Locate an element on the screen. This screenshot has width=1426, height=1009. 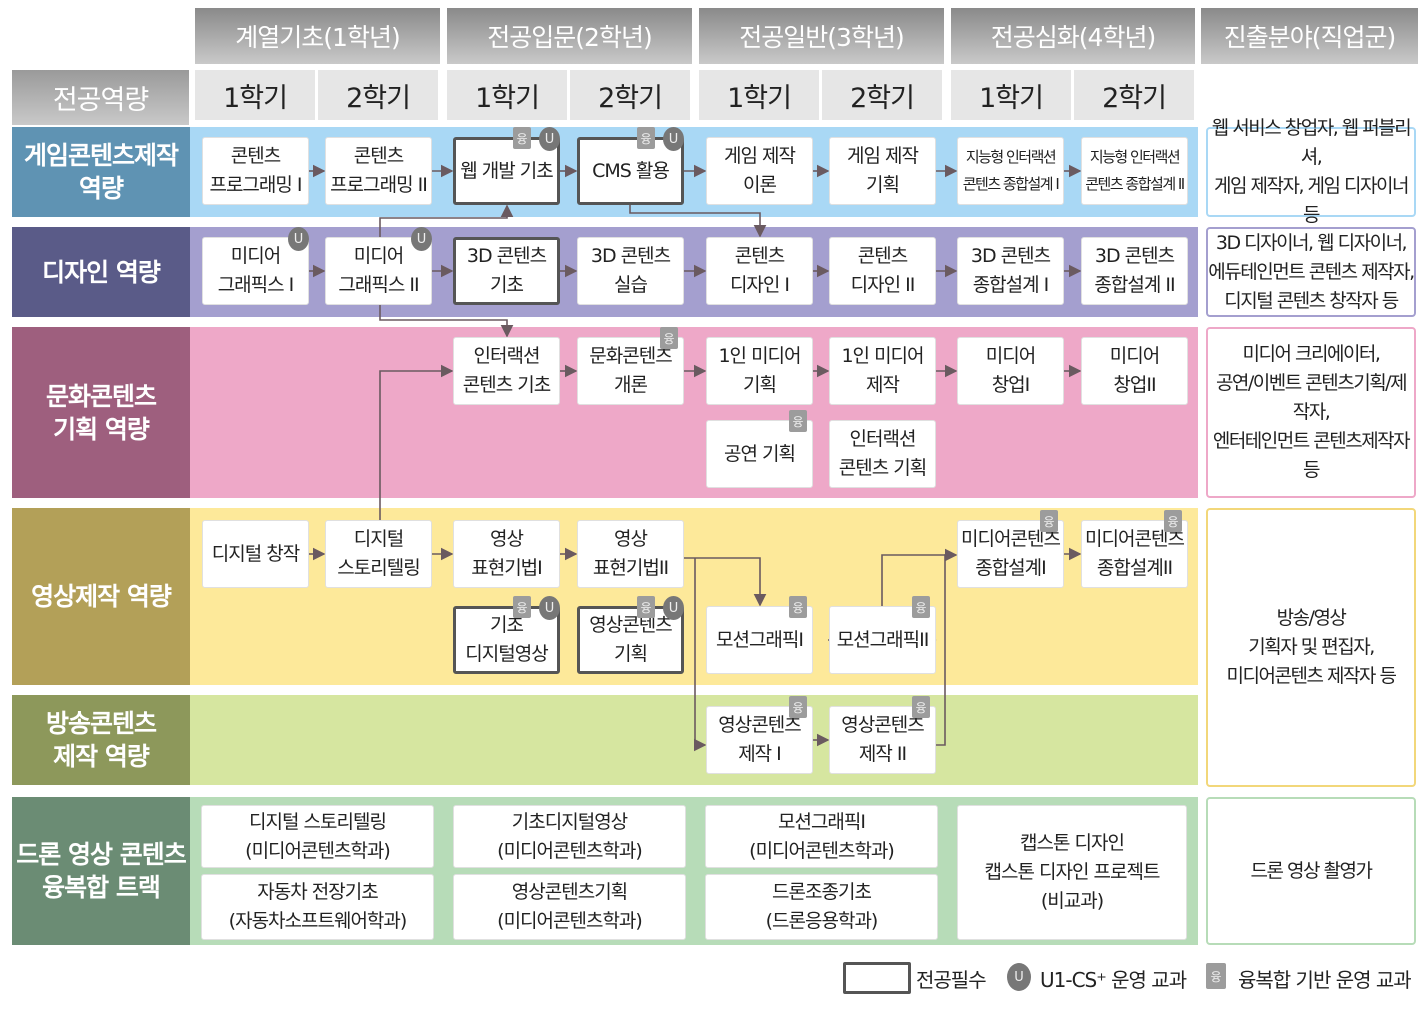
course-box: 콘텐츠 디자인 I is located at coordinates (759, 271).